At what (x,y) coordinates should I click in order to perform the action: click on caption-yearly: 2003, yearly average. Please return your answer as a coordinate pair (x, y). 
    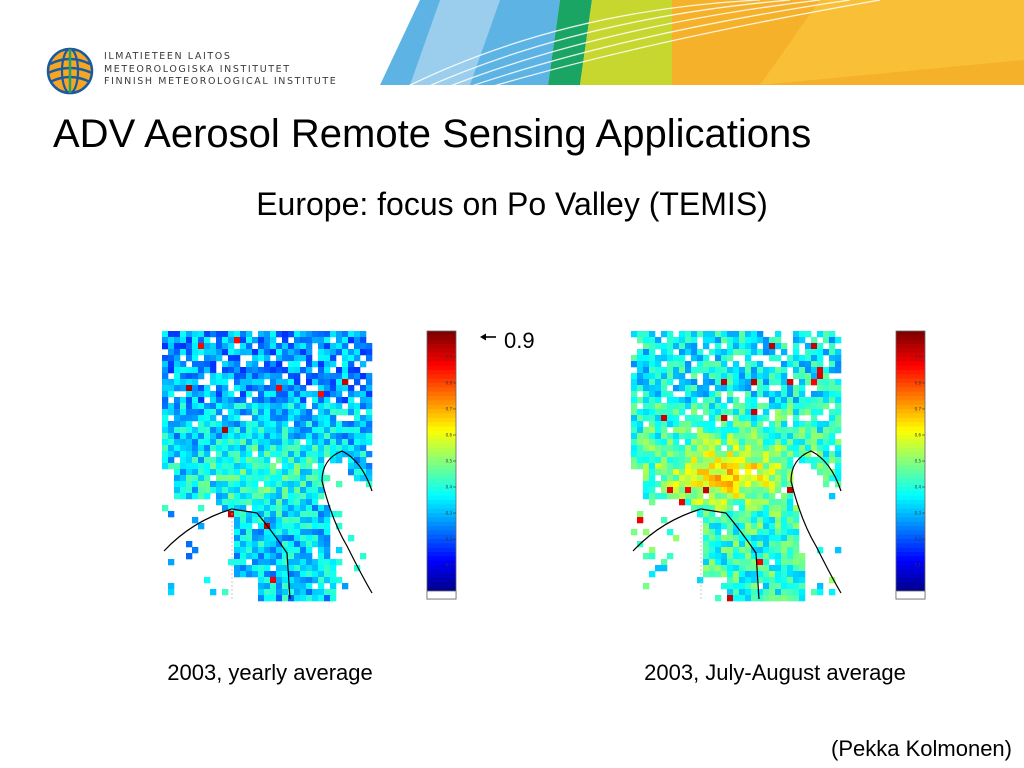
    Looking at the image, I should click on (270, 672).